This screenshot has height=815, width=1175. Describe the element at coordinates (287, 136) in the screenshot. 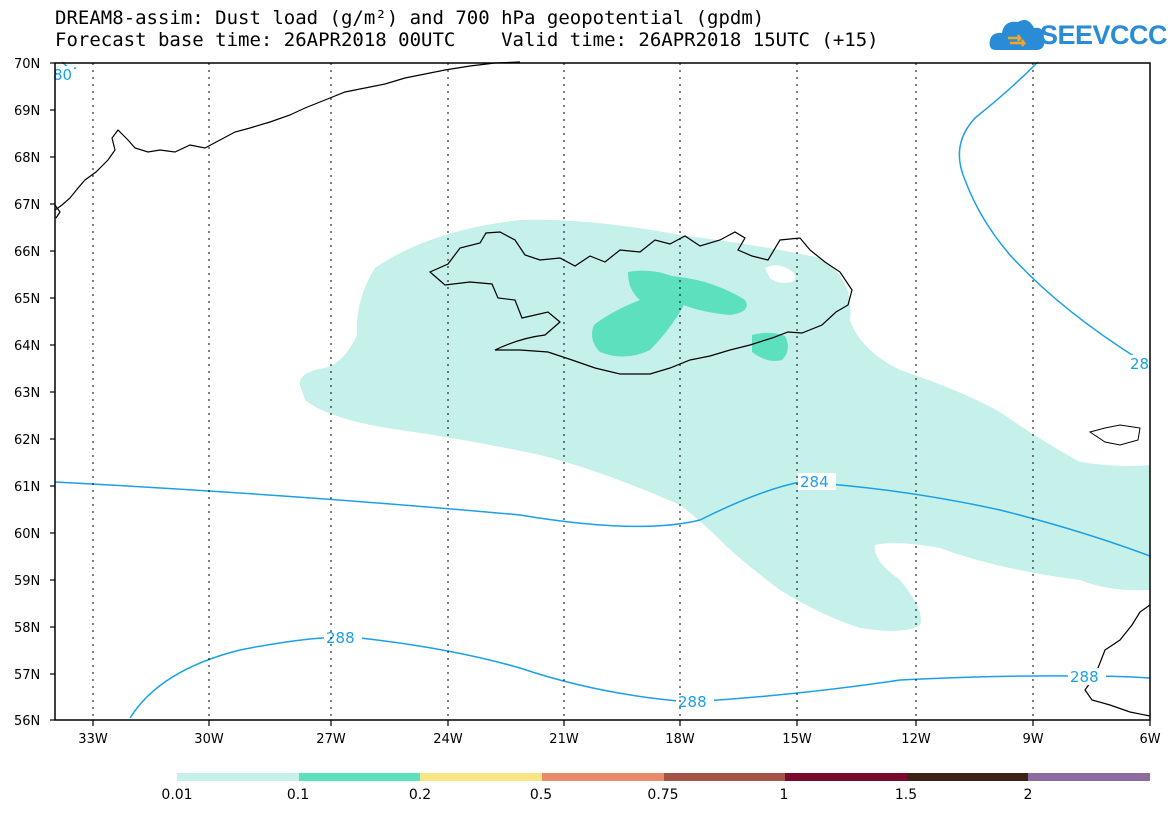

I see `greenland-coast` at that location.